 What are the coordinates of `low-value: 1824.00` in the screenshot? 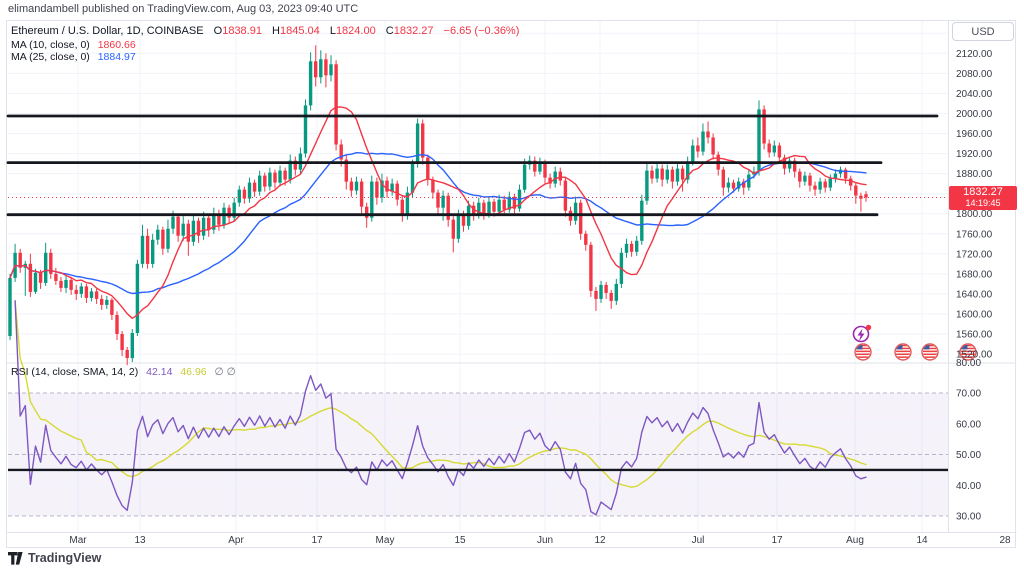 It's located at (355, 31).